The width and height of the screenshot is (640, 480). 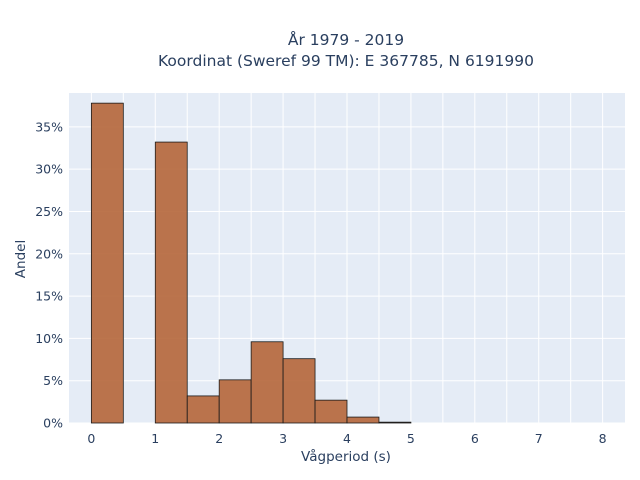 I want to click on x-tick-label: 1, so click(x=155, y=438).